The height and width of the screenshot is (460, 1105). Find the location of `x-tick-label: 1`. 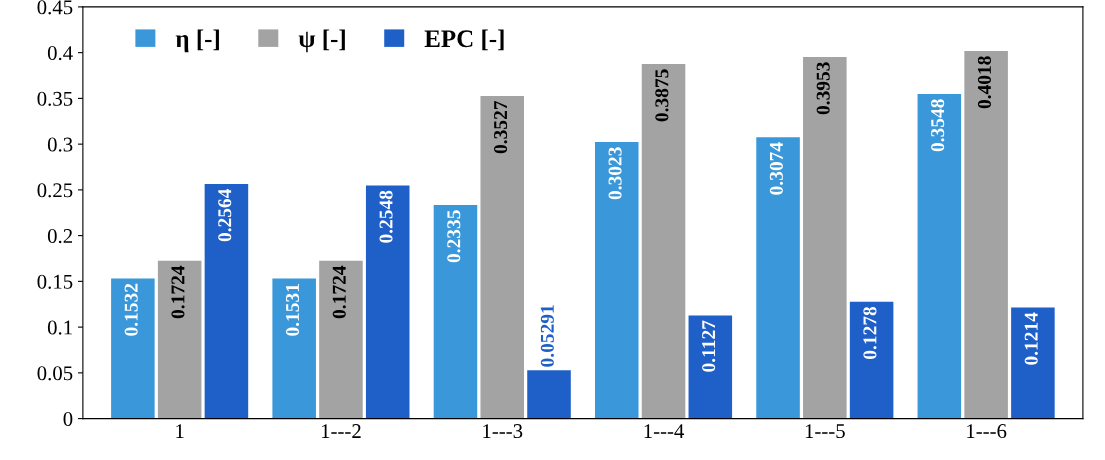

x-tick-label: 1 is located at coordinates (180, 431).